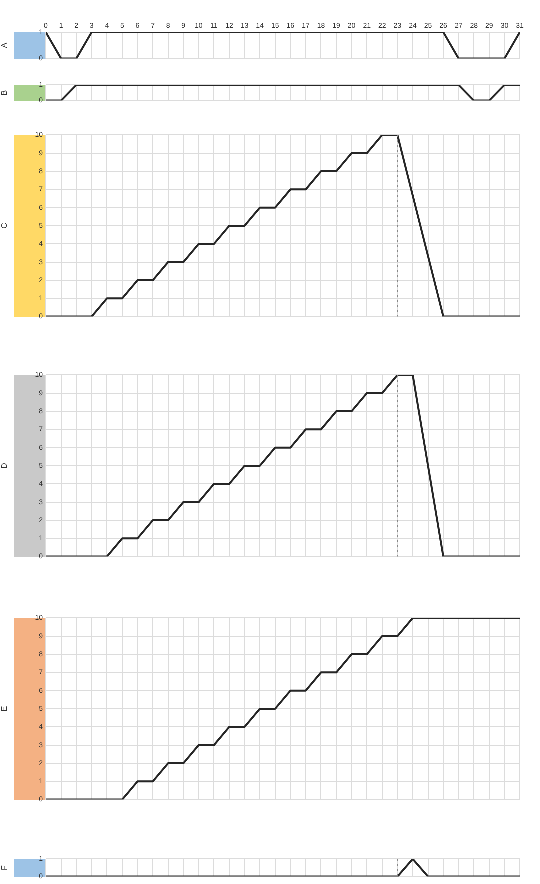  Describe the element at coordinates (5, 45) in the screenshot. I see `y-axis-title: A` at that location.